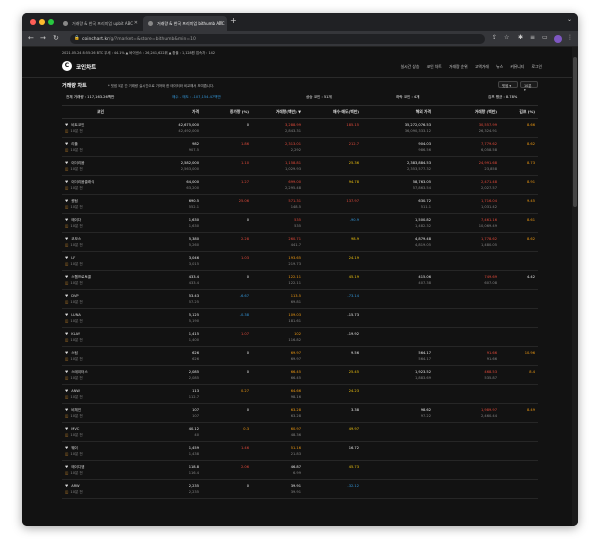 Image resolution: width=600 pixels, height=555 pixels. Describe the element at coordinates (42, 22) in the screenshot. I see `minimize-window-button` at that location.